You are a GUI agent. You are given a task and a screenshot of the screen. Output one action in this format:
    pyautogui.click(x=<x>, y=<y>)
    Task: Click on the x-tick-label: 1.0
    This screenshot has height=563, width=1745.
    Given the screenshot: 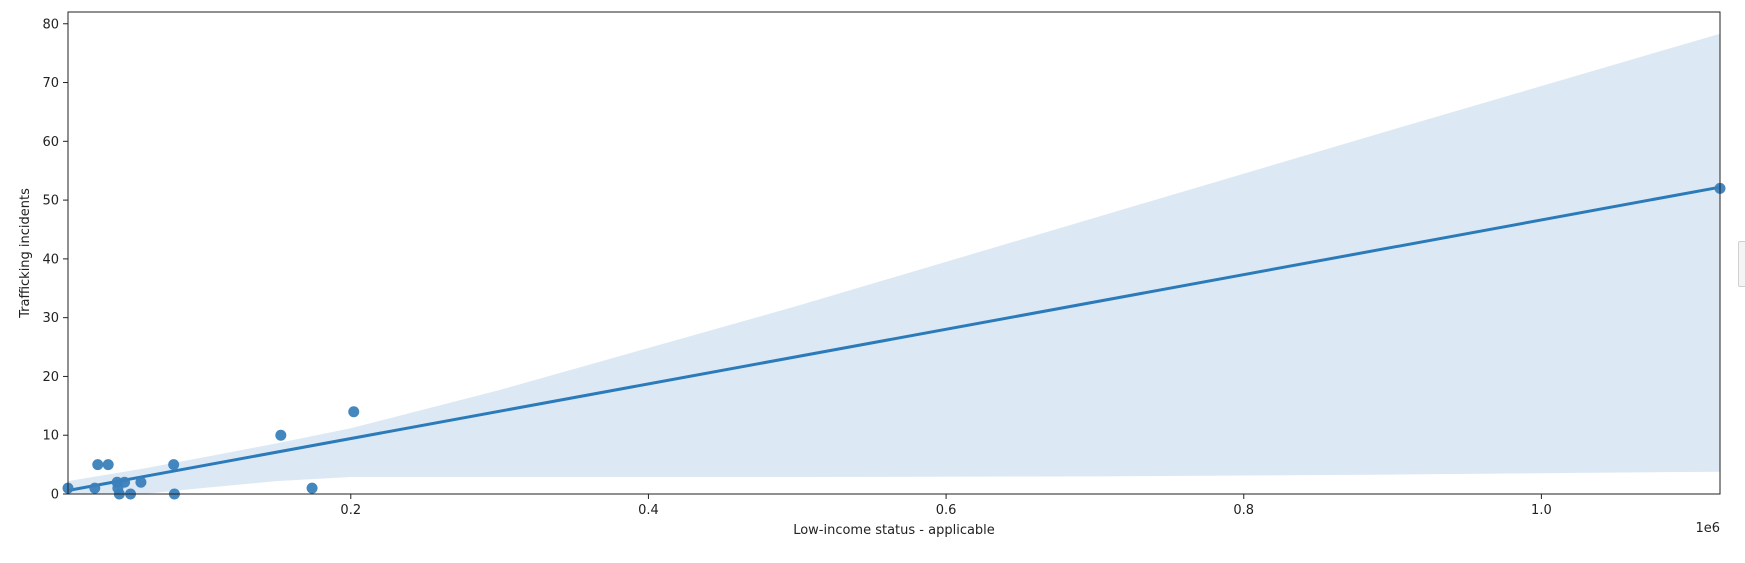 What is the action you would take?
    pyautogui.click(x=1541, y=510)
    